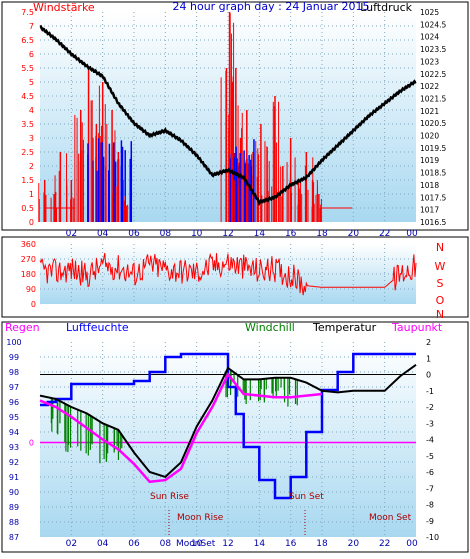 The width and height of the screenshot is (470, 559). I want to click on dewpoint-line, so click(181, 428).